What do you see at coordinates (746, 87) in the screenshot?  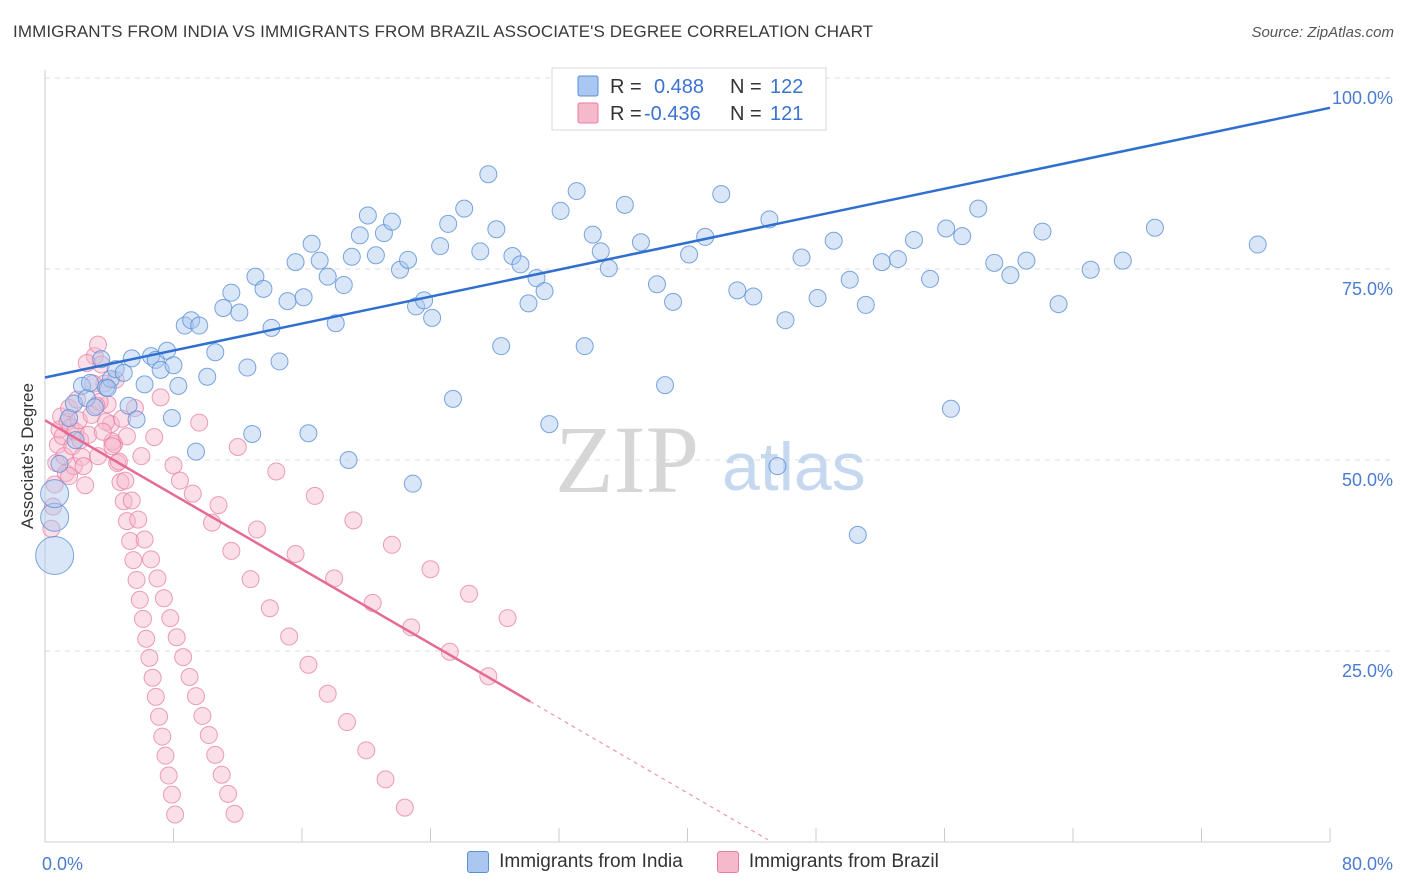 I see `legend-india-n-label: N =` at bounding box center [746, 87].